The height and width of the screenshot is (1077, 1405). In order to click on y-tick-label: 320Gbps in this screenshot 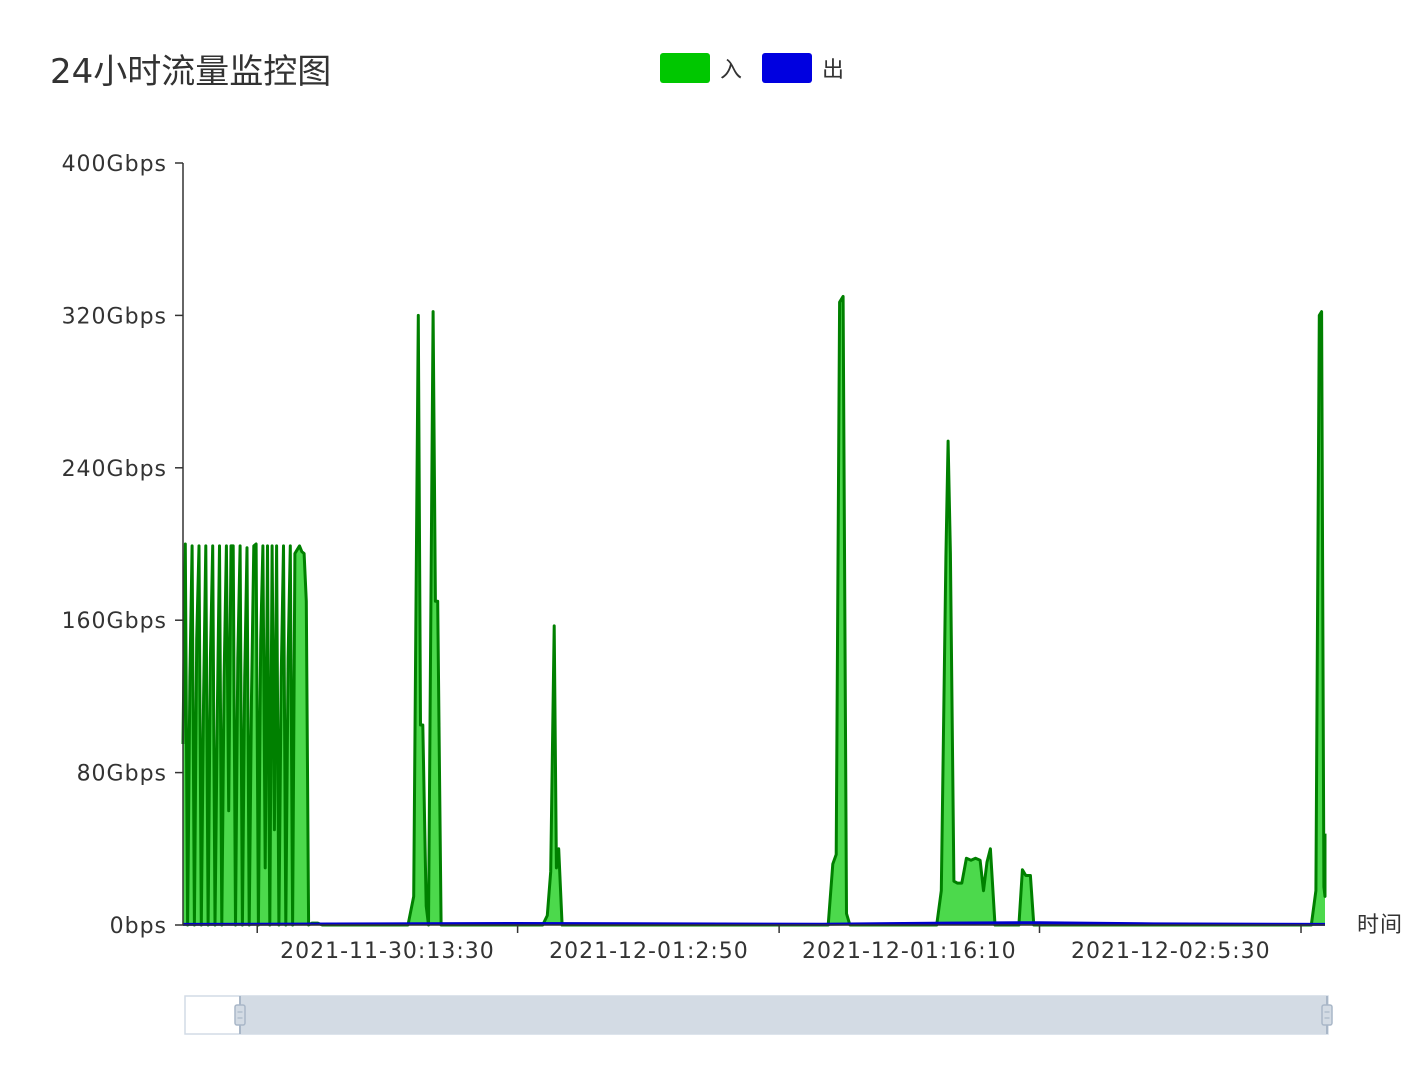, I will do `click(114, 316)`.